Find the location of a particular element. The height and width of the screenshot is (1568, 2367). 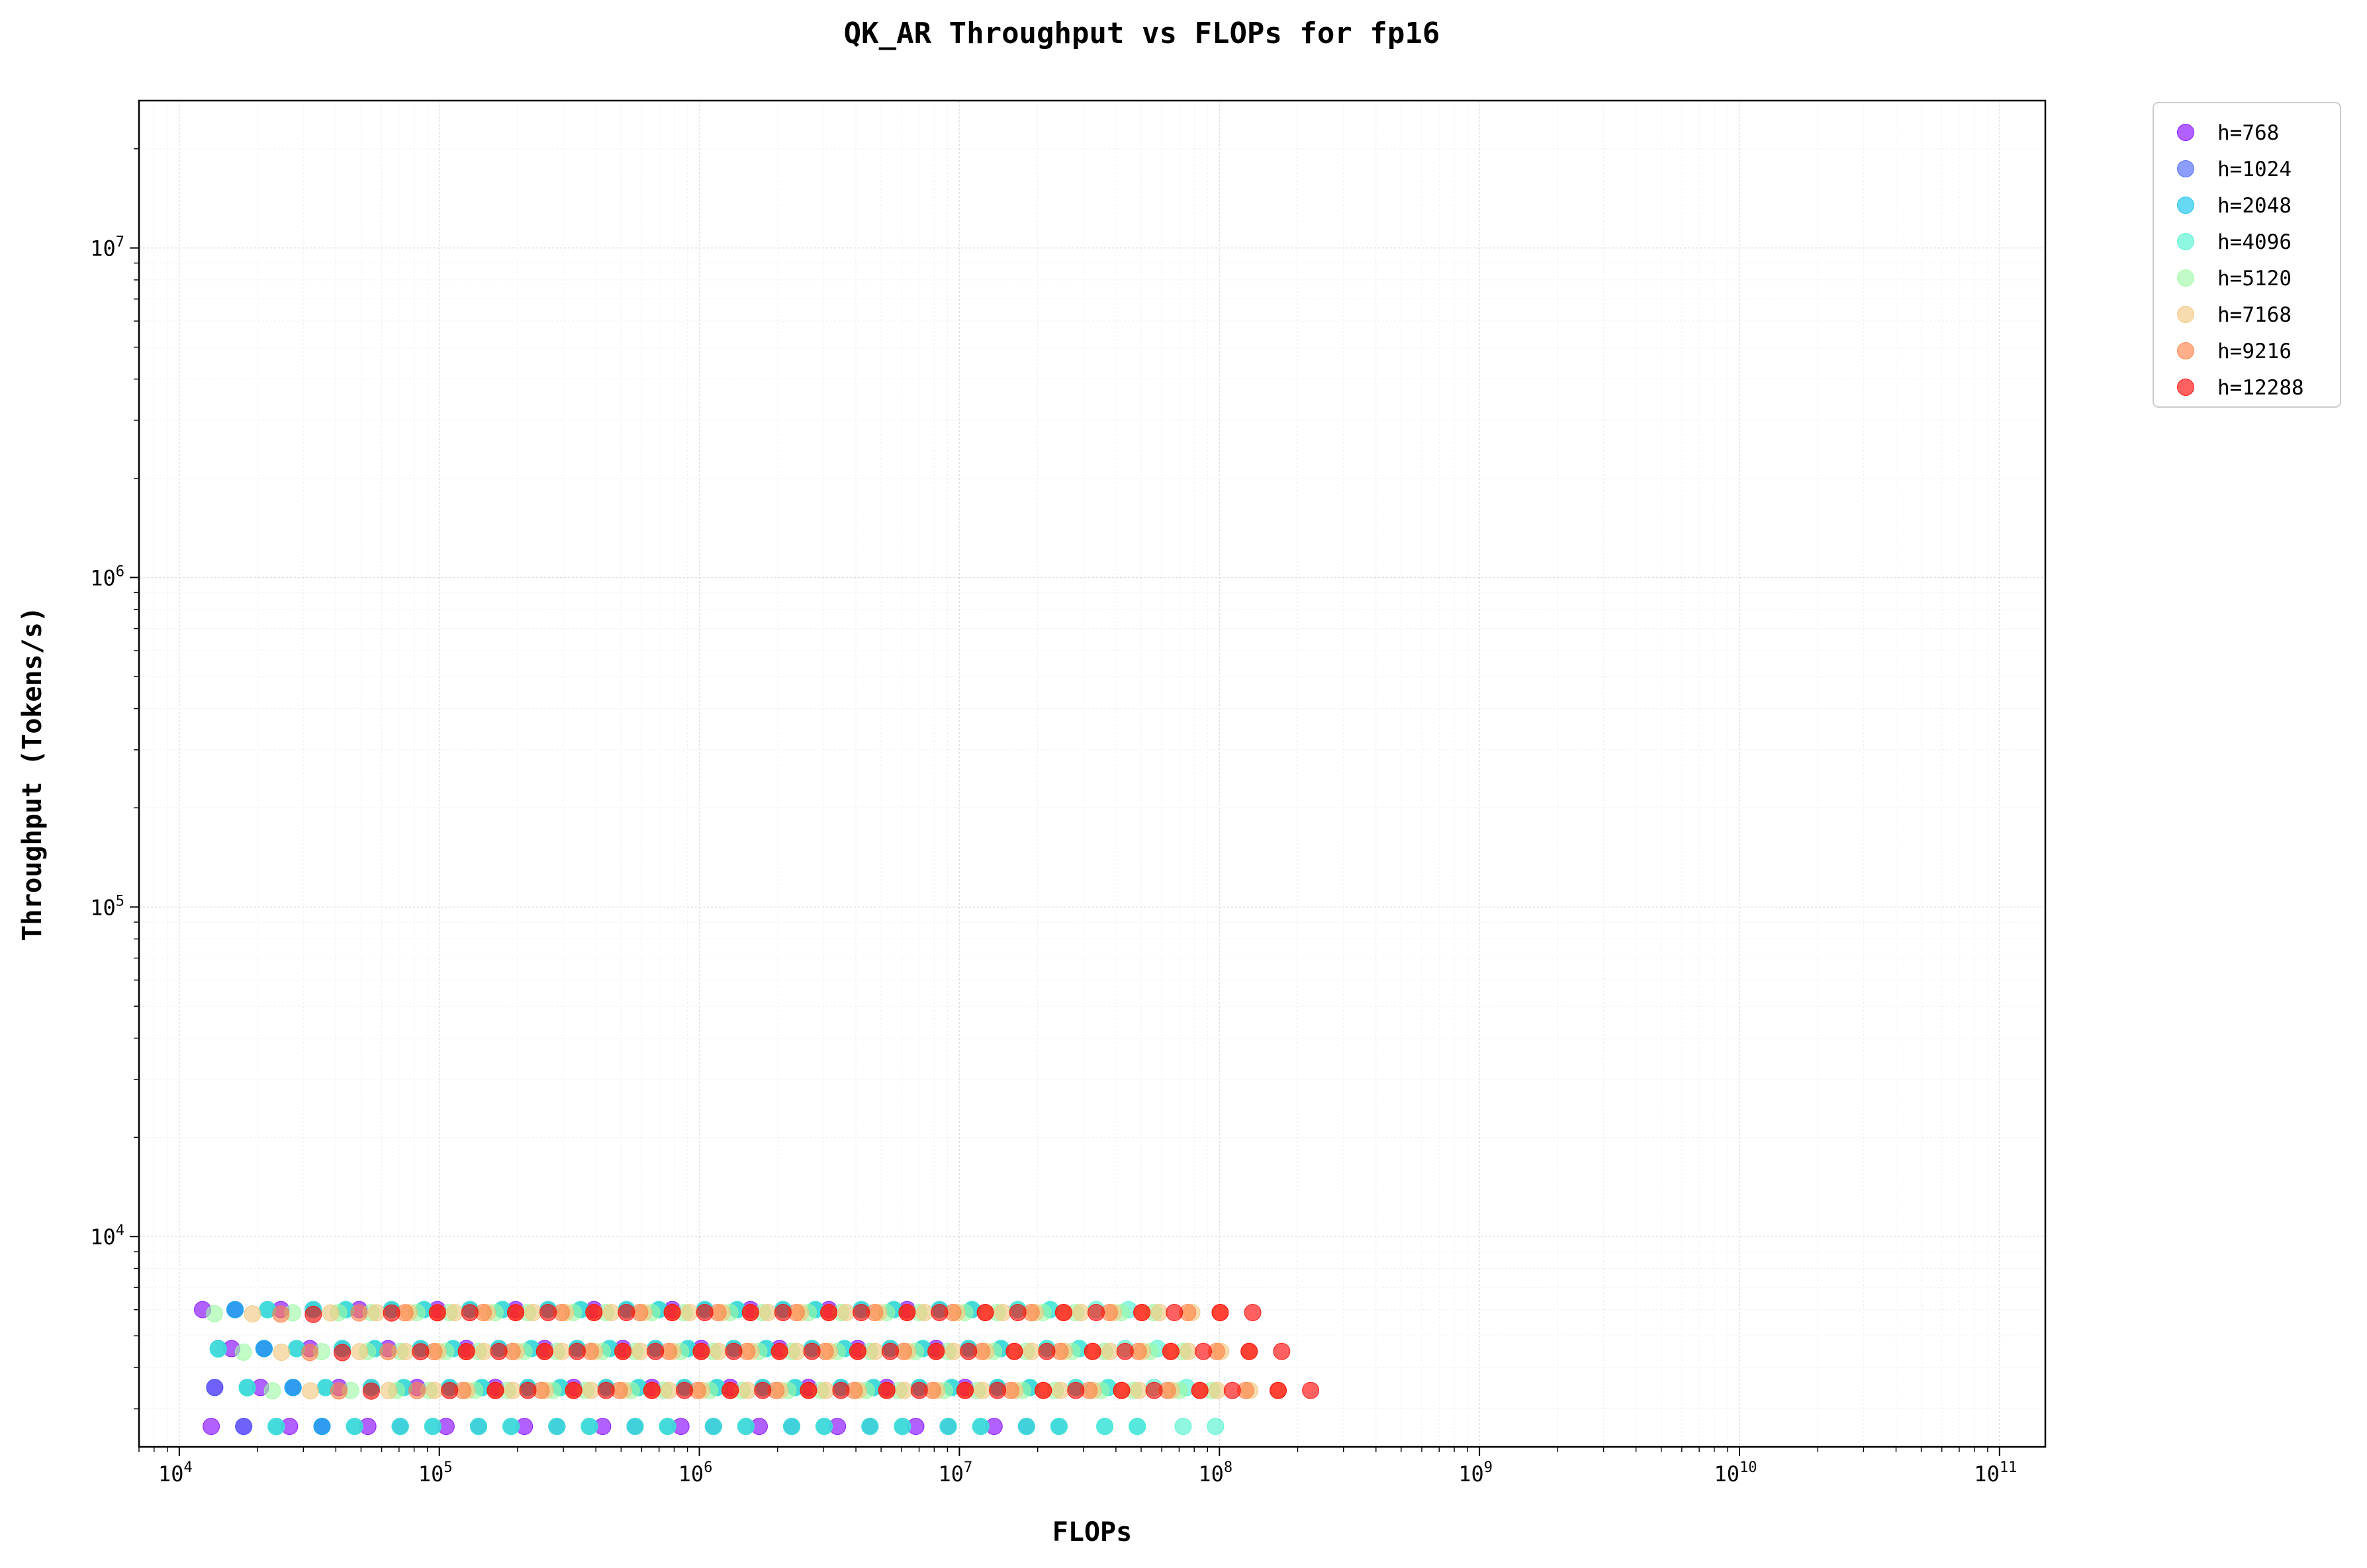

legend-label: h=9216 is located at coordinates (2254, 352).